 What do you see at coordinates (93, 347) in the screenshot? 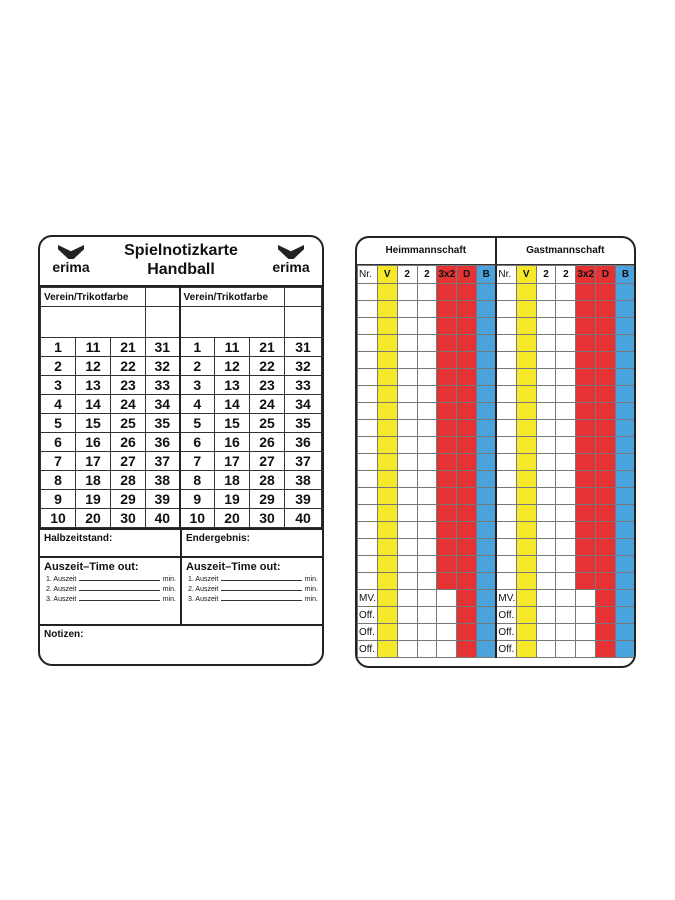
I see `goal-number: 11` at bounding box center [93, 347].